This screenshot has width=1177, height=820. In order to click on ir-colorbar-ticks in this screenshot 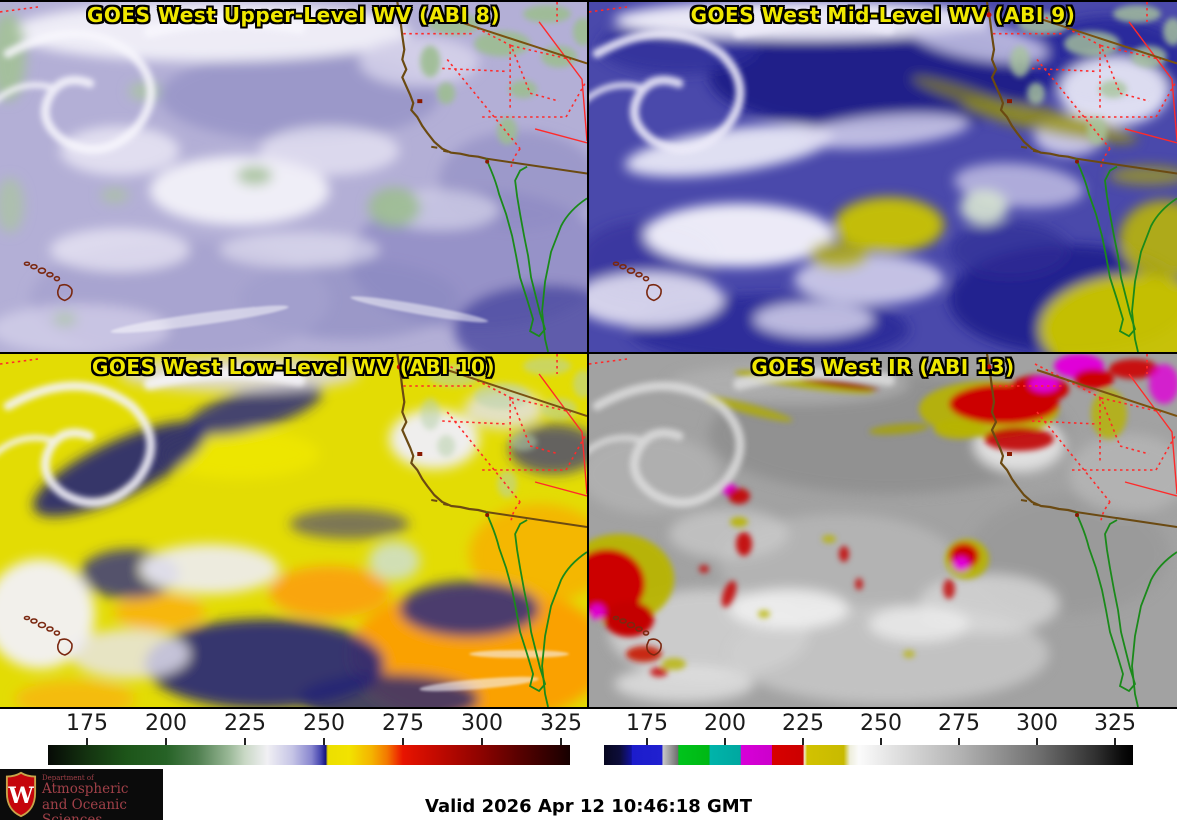, I will do `click(868, 741)`.